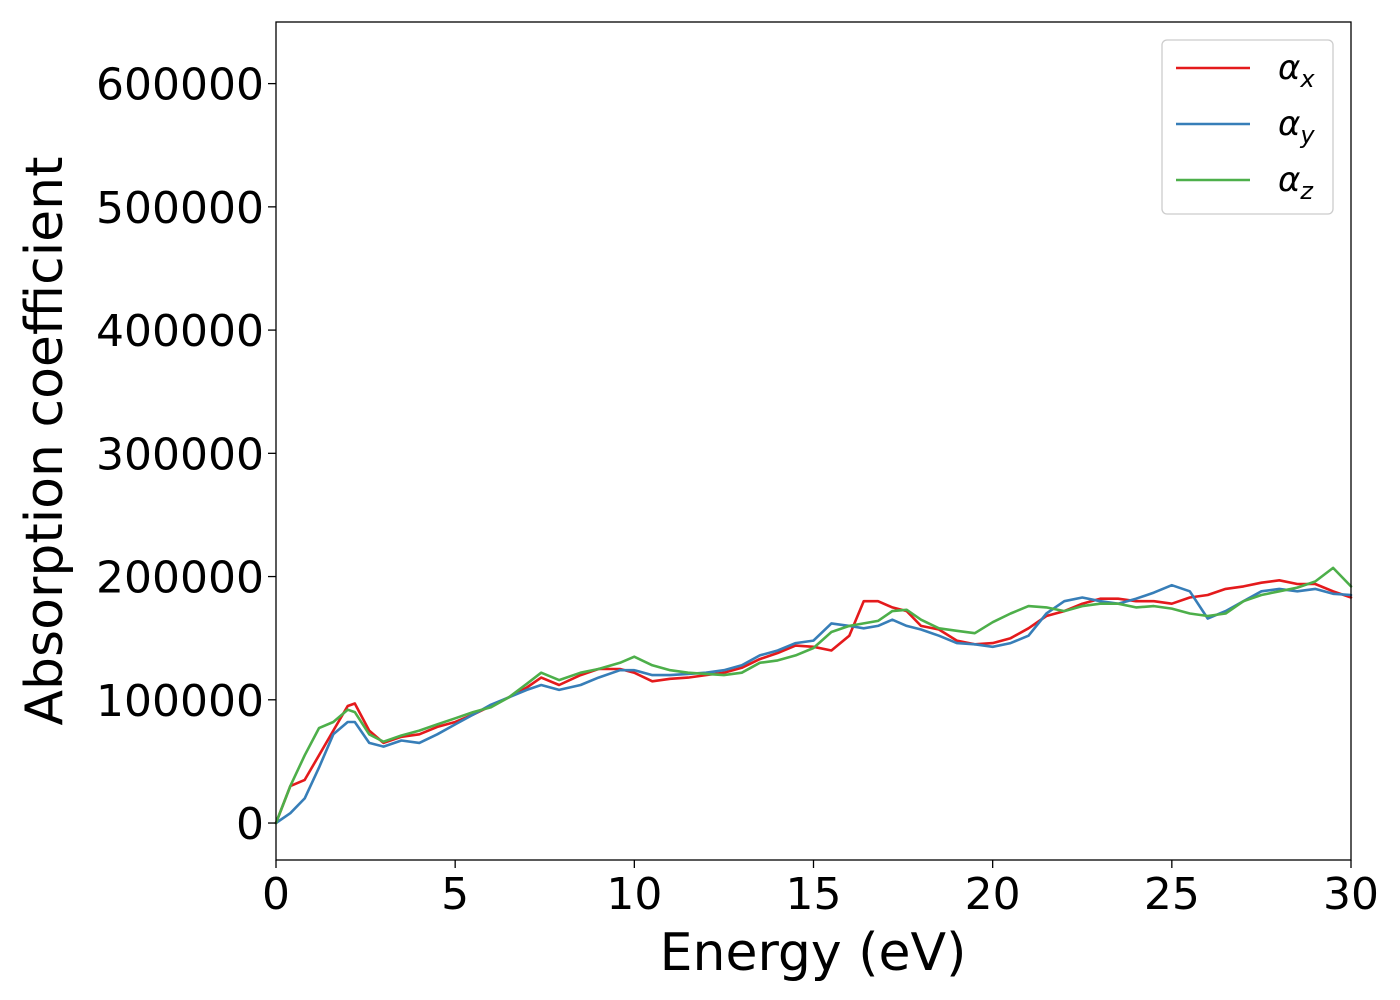 The width and height of the screenshot is (1400, 1000). Describe the element at coordinates (814, 894) in the screenshot. I see `x-tick-label: 15` at that location.